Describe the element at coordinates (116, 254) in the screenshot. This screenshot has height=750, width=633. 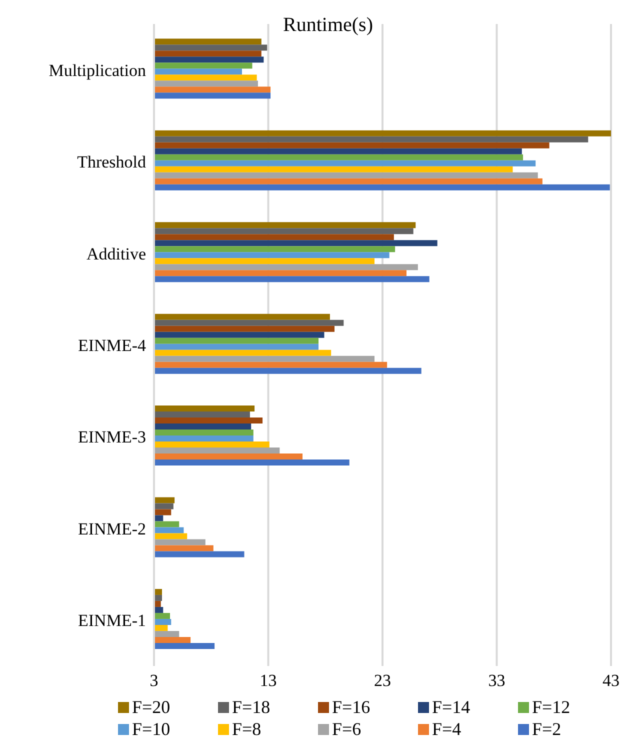
I see `y-tick-label: Additive` at that location.